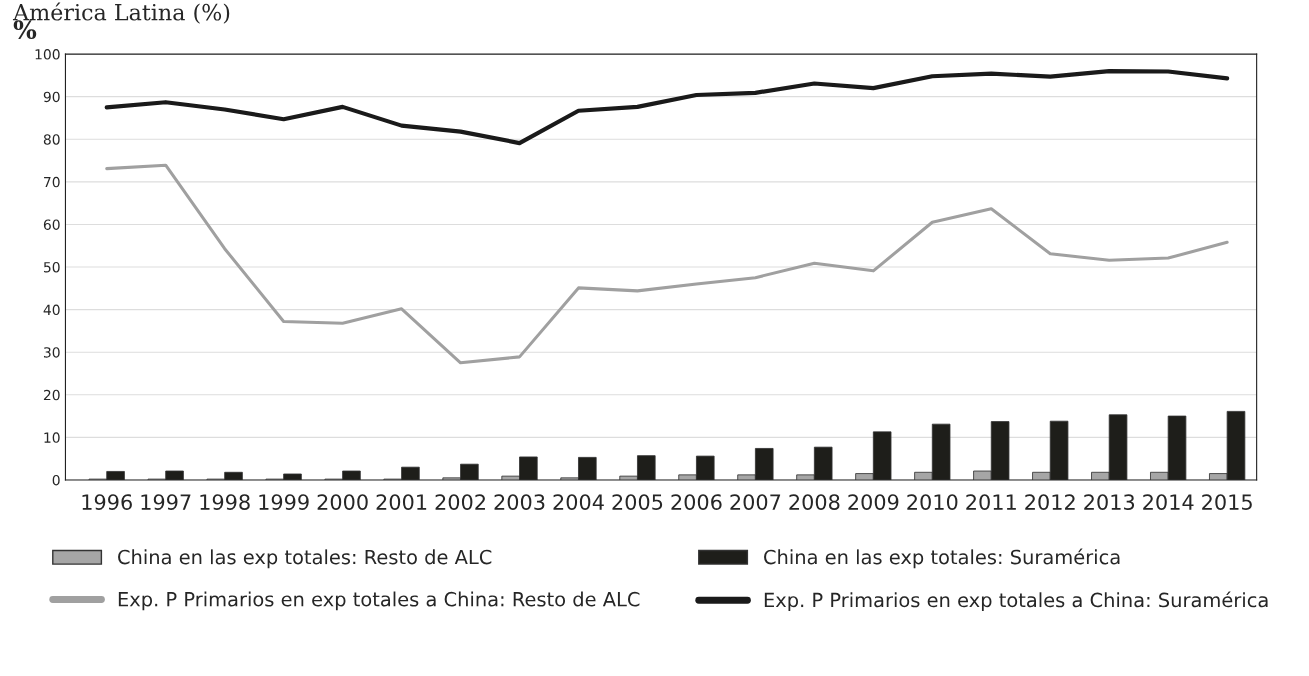 The image size is (1309, 676). I want to click on x-tick-label: 2008, so click(814, 502).